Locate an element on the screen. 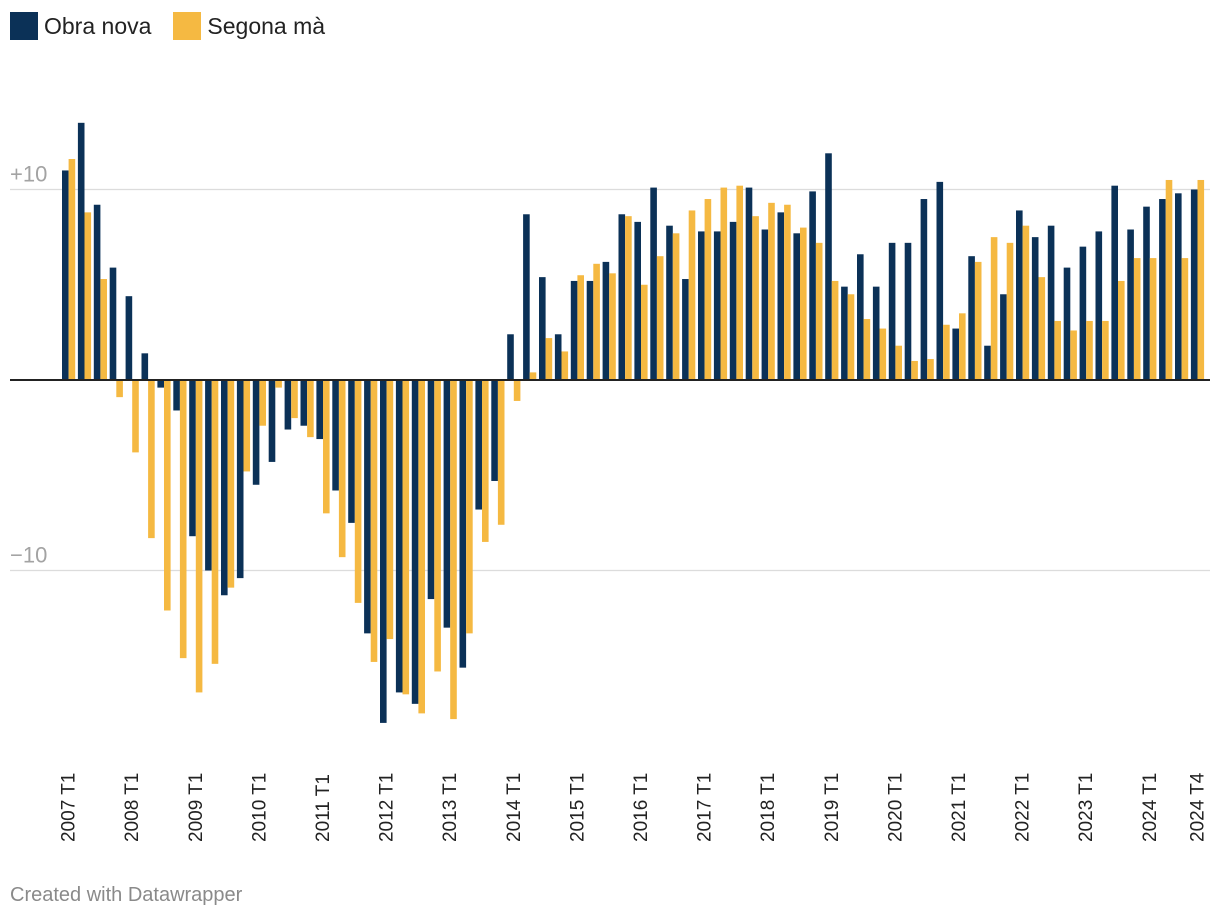  bar-segona-ma: Segona mà 2013 T2: -13.3 is located at coordinates (469, 507).